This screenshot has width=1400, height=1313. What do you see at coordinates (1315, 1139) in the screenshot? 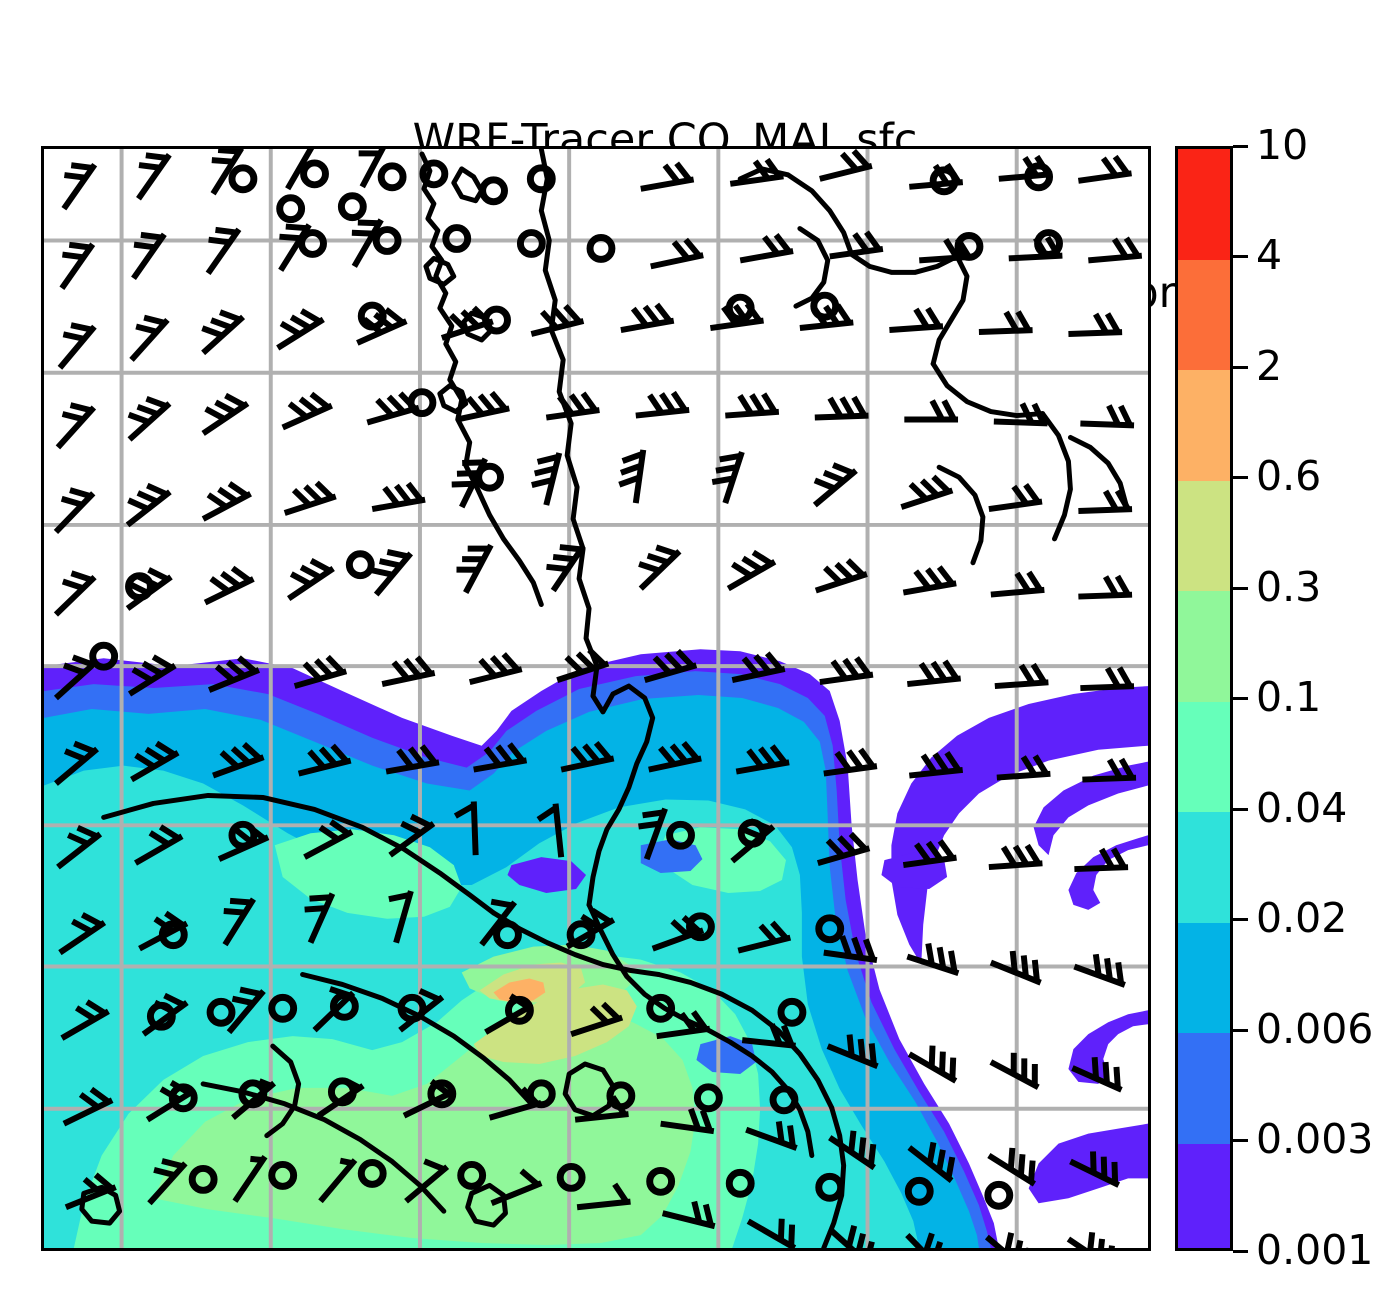
I see `colorbar-tick-label: 0.003` at bounding box center [1315, 1139].